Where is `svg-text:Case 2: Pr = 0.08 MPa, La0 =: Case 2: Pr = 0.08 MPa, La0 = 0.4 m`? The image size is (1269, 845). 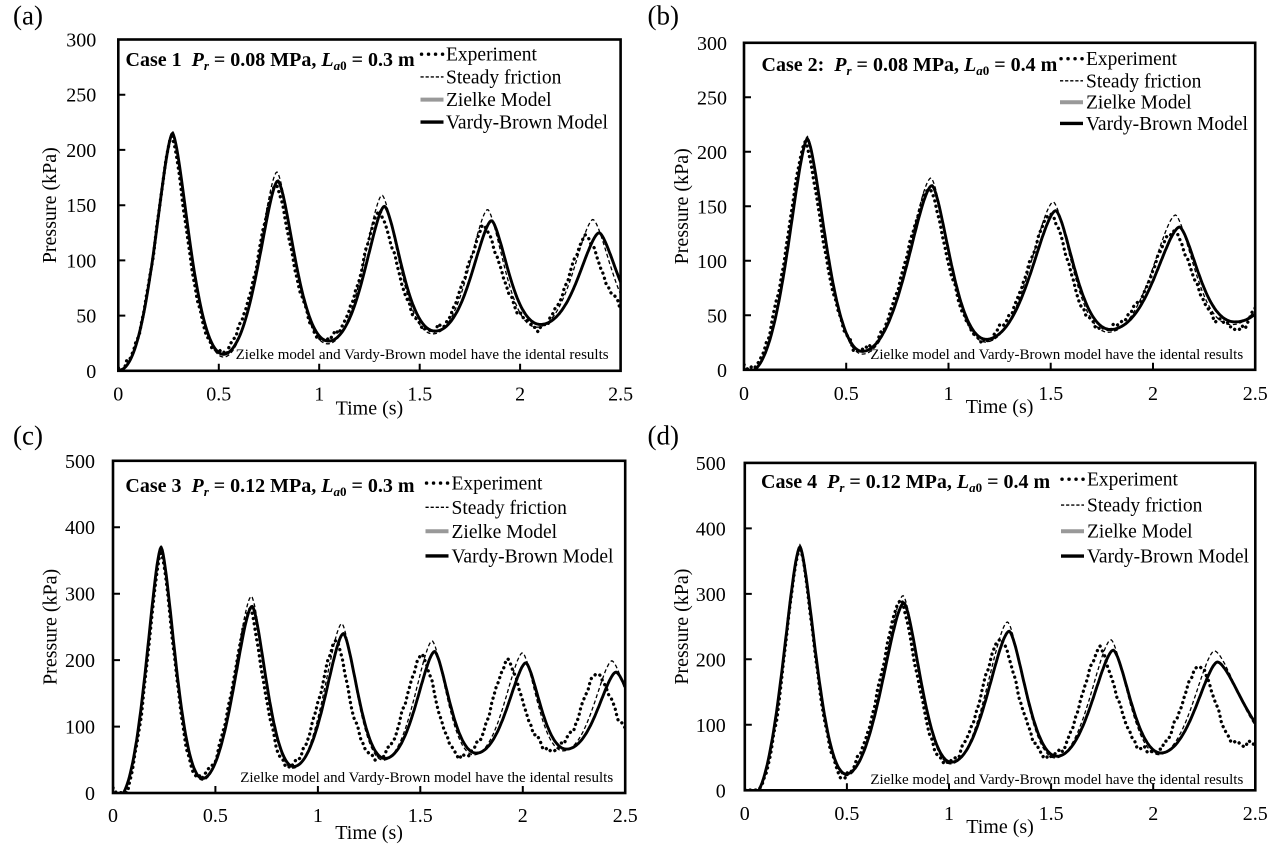
svg-text:Case 2: Pr = 0.08 MPa, La0 =: Case 2: Pr = 0.08 MPa, La0 = 0.4 m is located at coordinates (910, 66).